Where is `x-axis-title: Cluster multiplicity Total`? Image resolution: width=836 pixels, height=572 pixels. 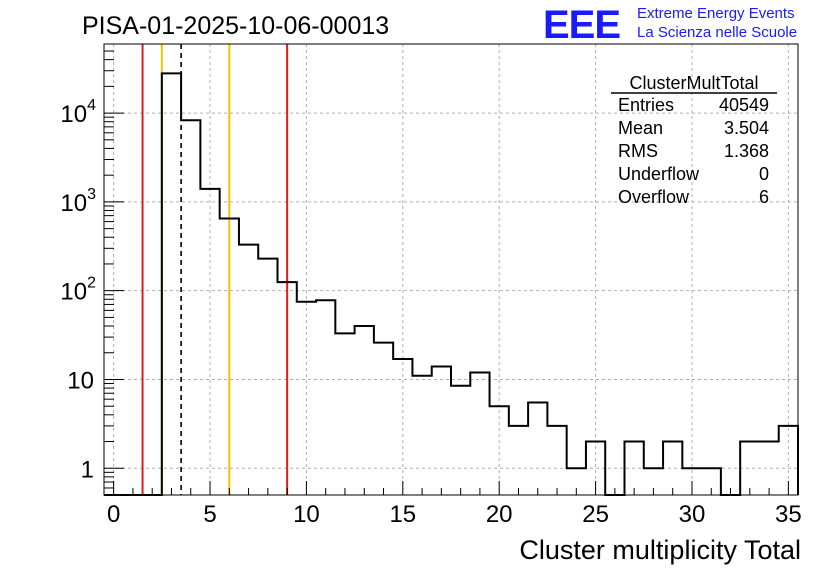 x-axis-title: Cluster multiplicity Total is located at coordinates (660, 550).